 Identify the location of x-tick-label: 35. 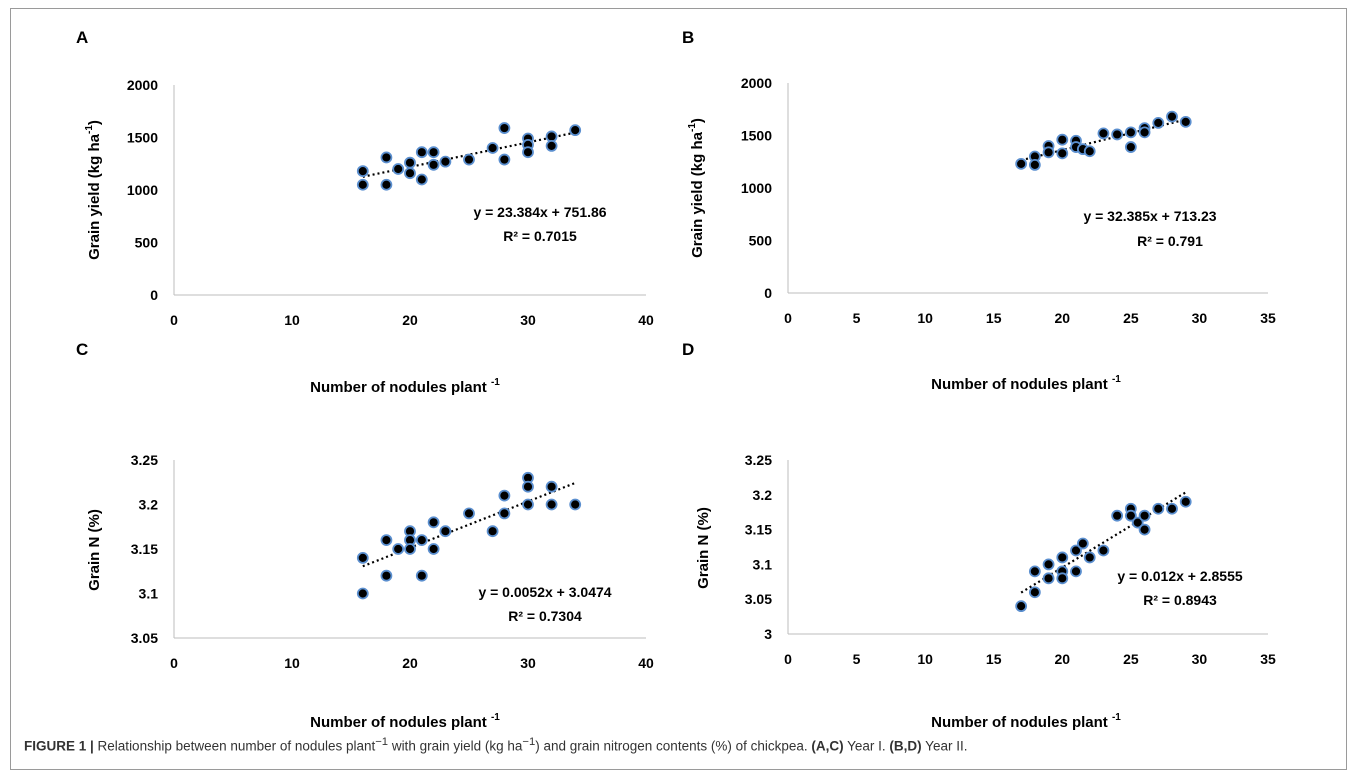
(1268, 659).